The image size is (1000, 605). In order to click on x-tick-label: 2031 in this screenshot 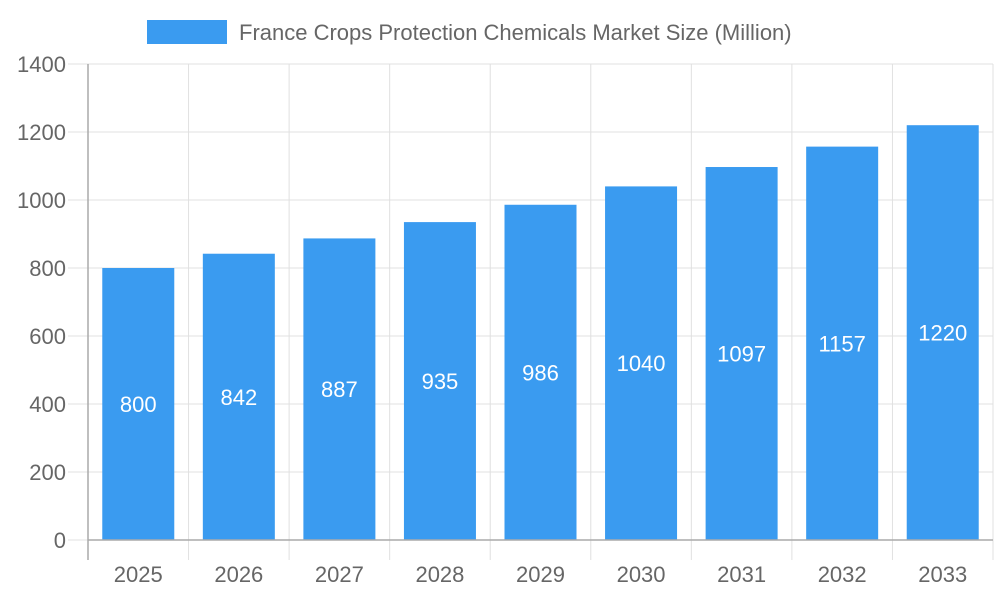, I will do `click(741, 574)`.